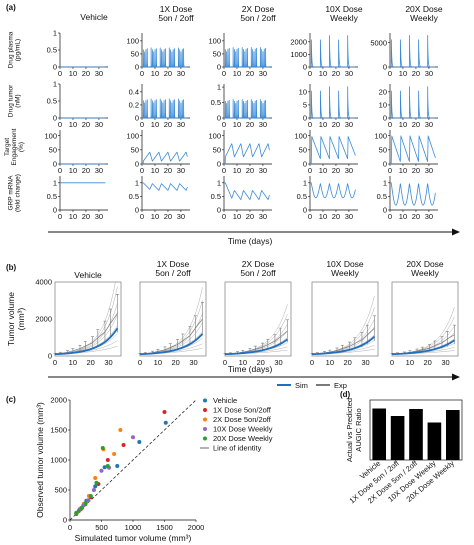  I want to click on panel-a-cell-r2-c1: 00.510 10 20 30, so click(77, 104).